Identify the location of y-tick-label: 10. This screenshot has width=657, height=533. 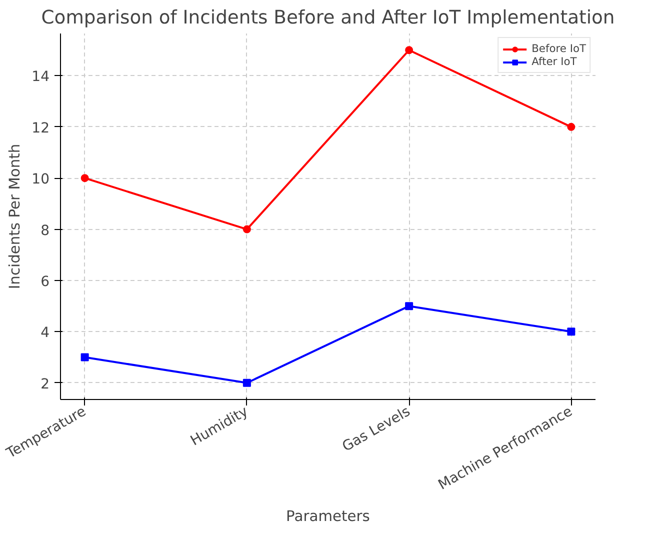
(41, 180).